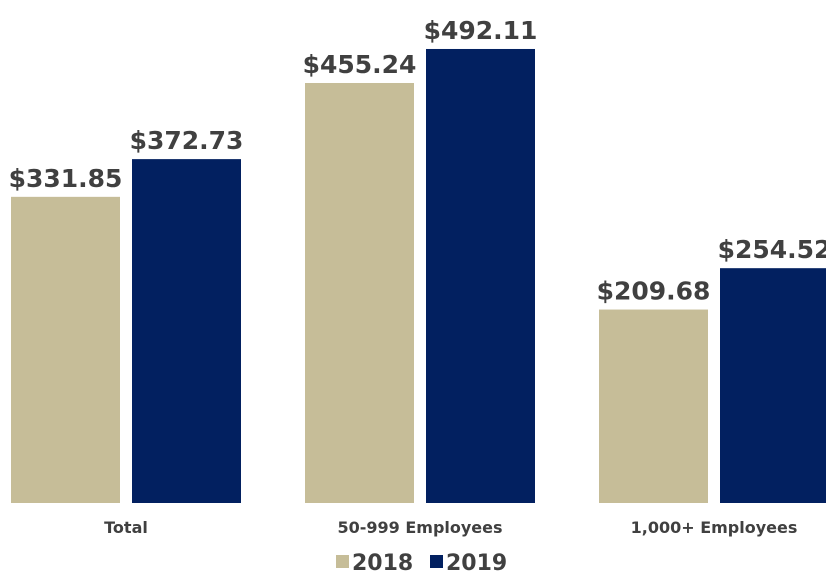 The image size is (826, 573). I want to click on data-label-2019-0: $372.73, so click(187, 140).